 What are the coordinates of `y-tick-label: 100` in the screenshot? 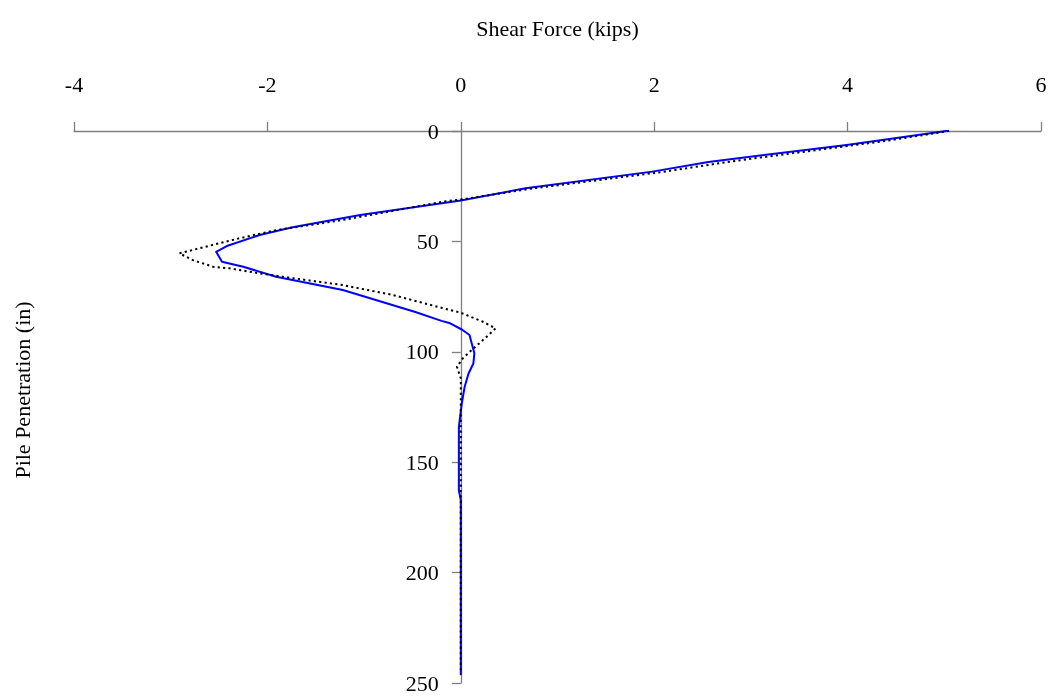 It's located at (422, 352).